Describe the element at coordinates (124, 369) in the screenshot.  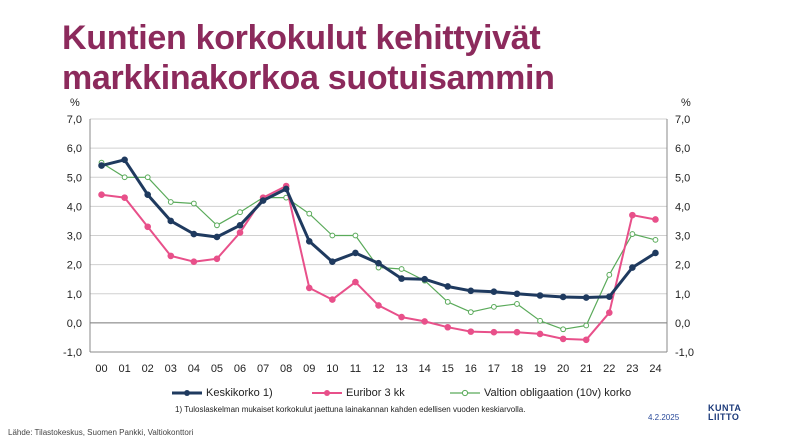
I see `x-tick-label: 01` at that location.